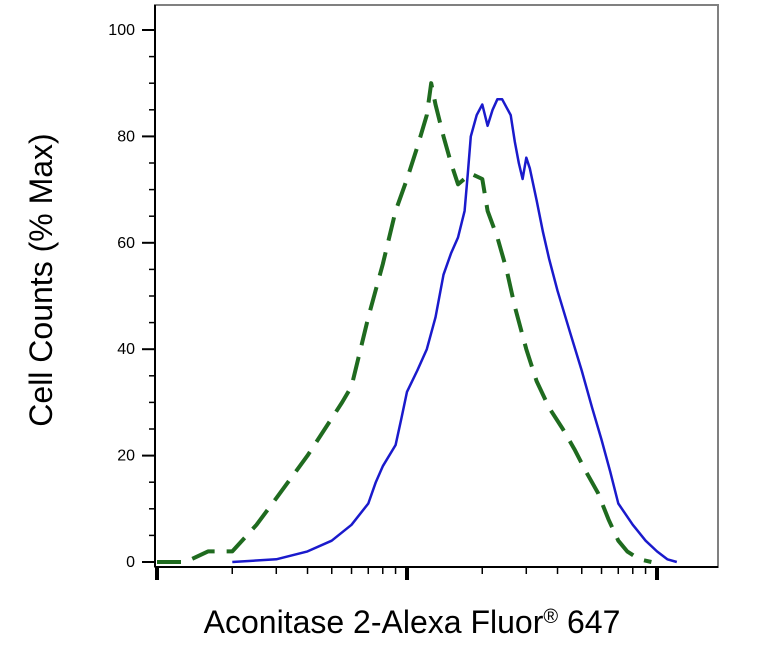  What do you see at coordinates (589, 622) in the screenshot?
I see `x-axis-title-suffix: 647` at bounding box center [589, 622].